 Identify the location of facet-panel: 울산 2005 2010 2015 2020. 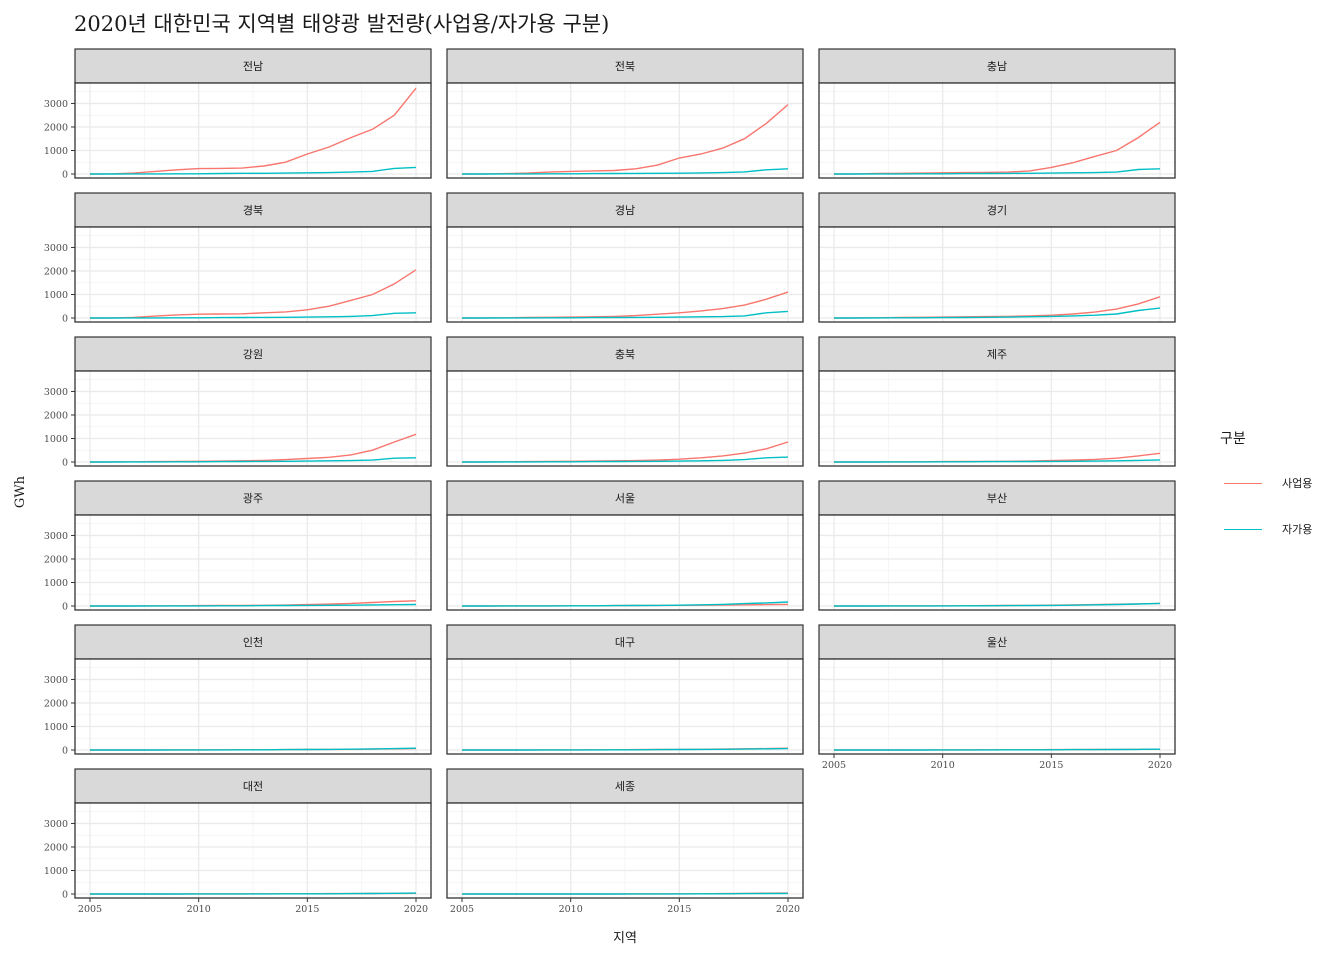
(997, 697).